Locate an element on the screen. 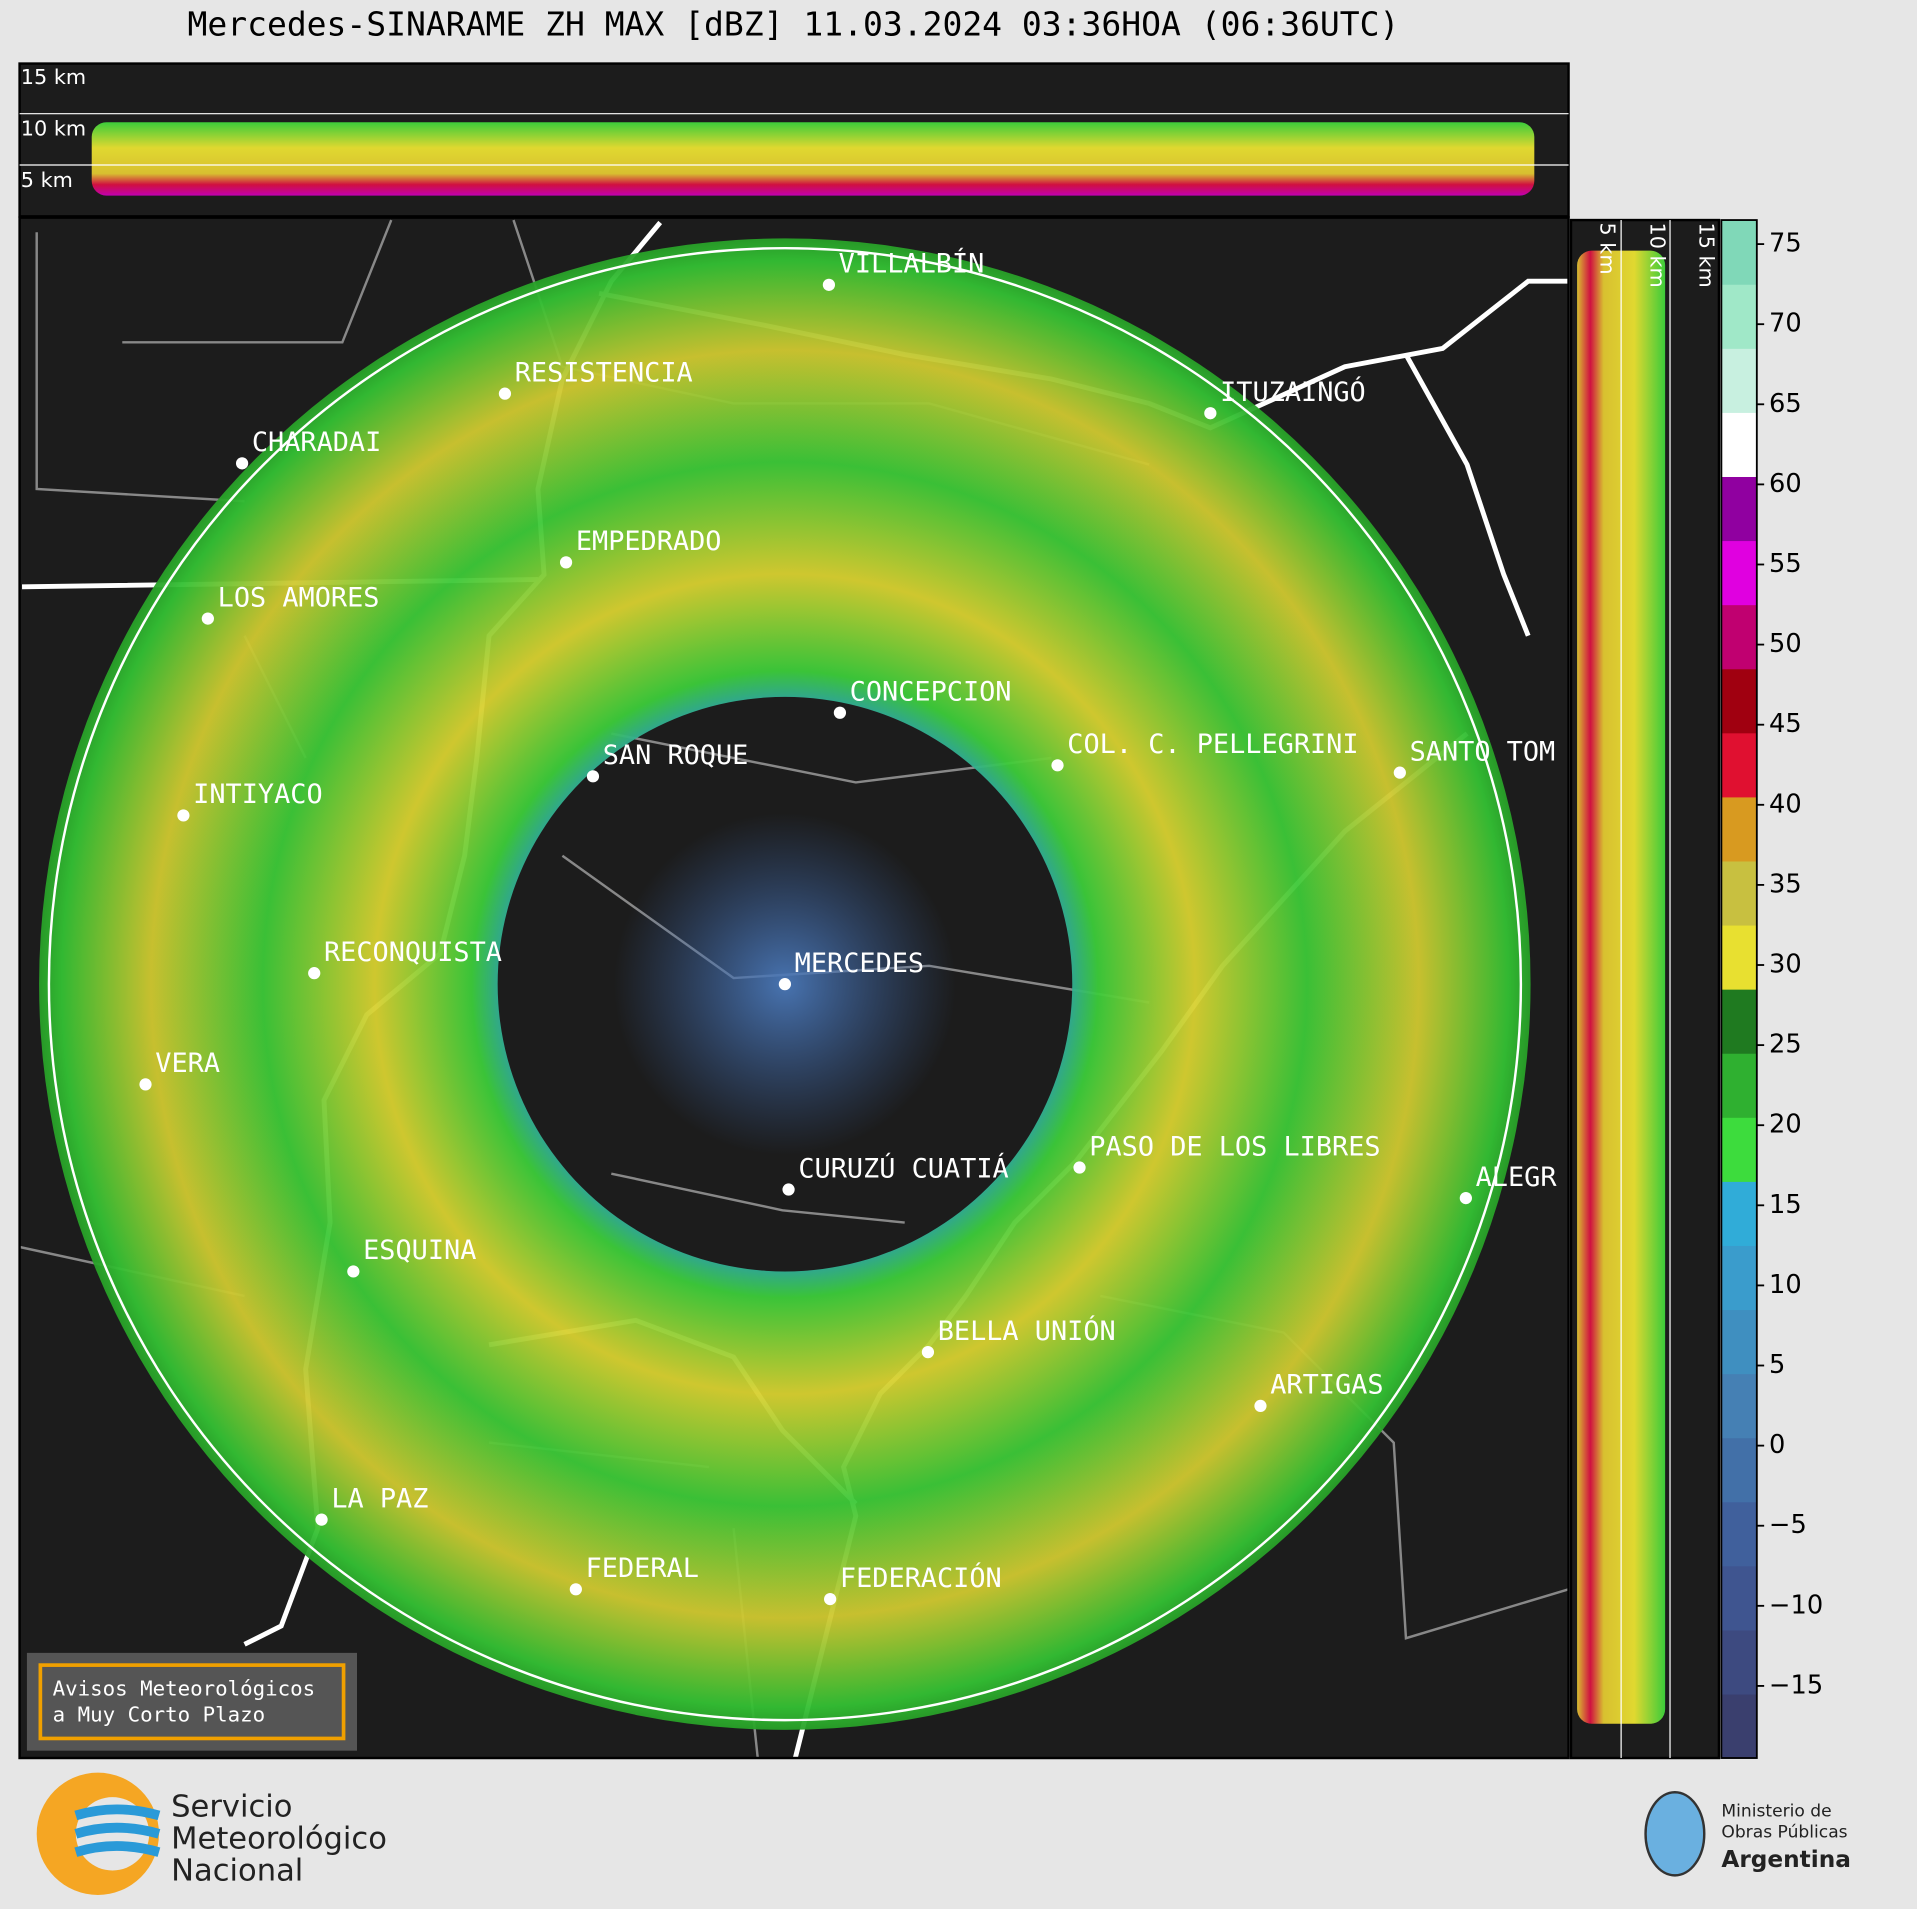  colorbar: −15 −10 −5 0 5 10 15 20 25 30 35 40 45 50 55 60 65 70 75 is located at coordinates (1771, 989).